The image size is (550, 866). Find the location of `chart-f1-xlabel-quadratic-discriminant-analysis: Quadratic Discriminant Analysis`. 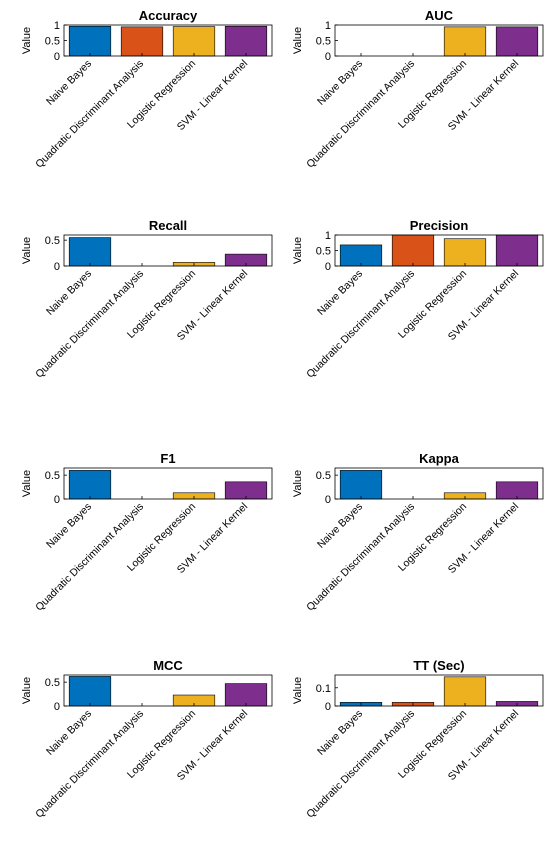

chart-f1-xlabel-quadratic-discriminant-analysis: Quadratic Discriminant Analysis is located at coordinates (89, 557).